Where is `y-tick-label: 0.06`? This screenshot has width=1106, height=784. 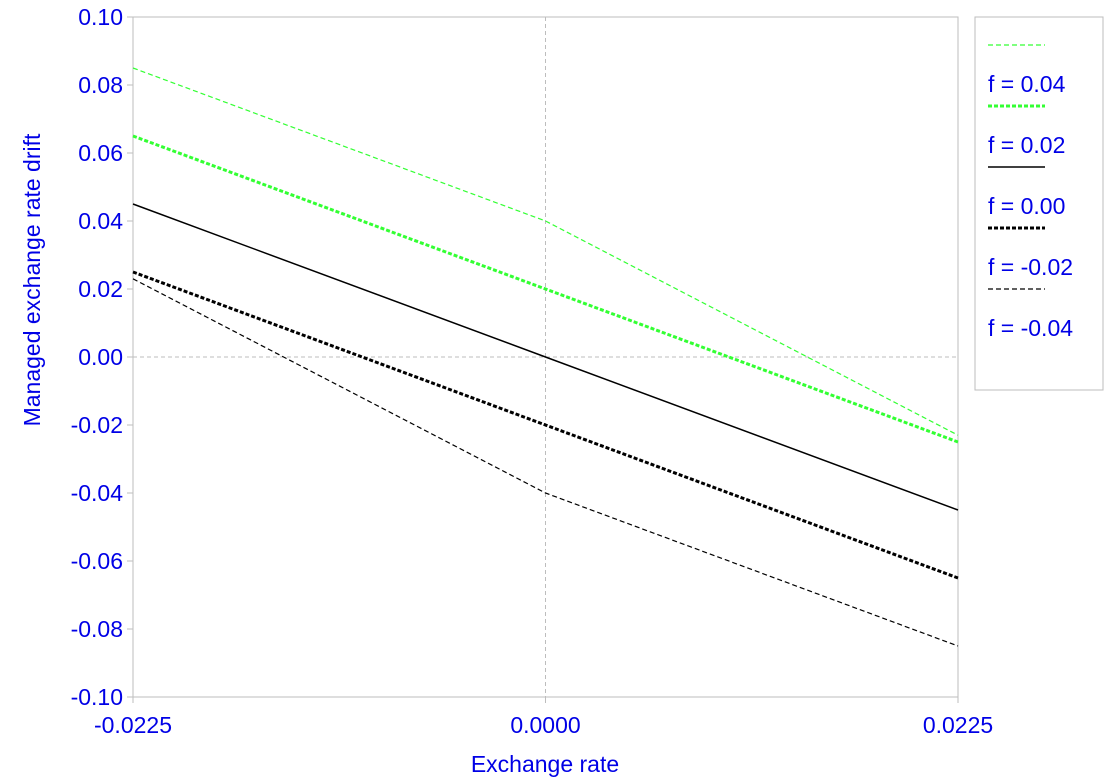
y-tick-label: 0.06 is located at coordinates (100, 153).